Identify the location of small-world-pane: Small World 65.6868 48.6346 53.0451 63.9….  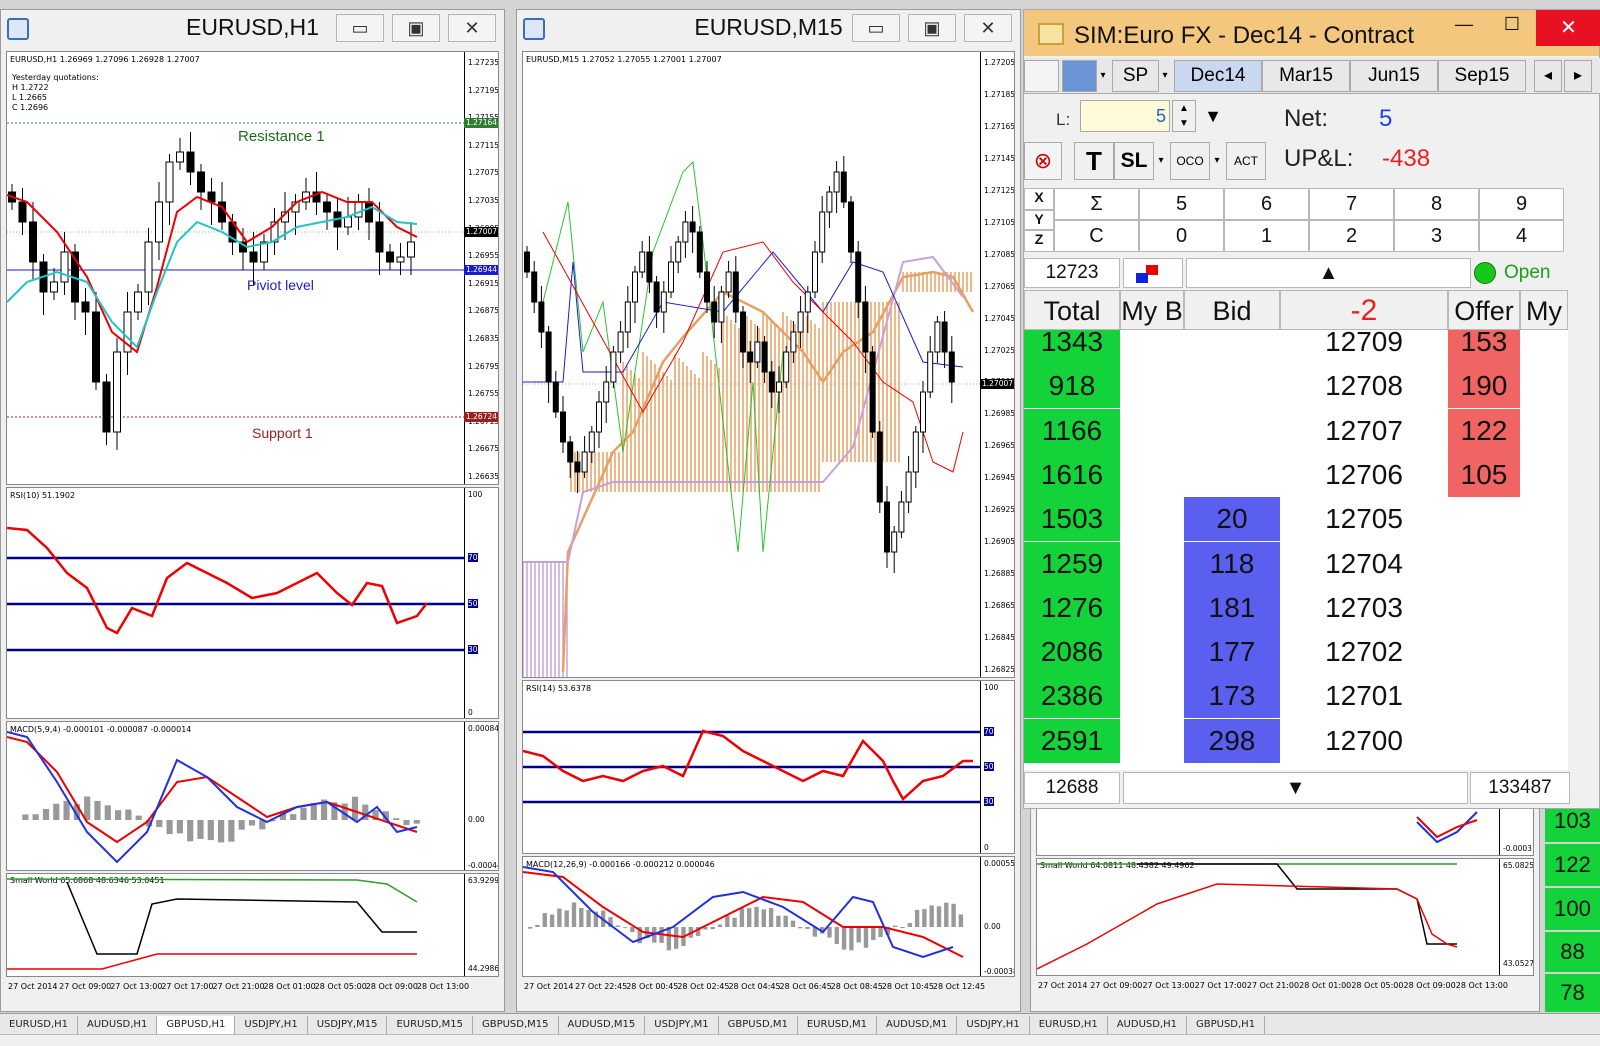
(252, 925).